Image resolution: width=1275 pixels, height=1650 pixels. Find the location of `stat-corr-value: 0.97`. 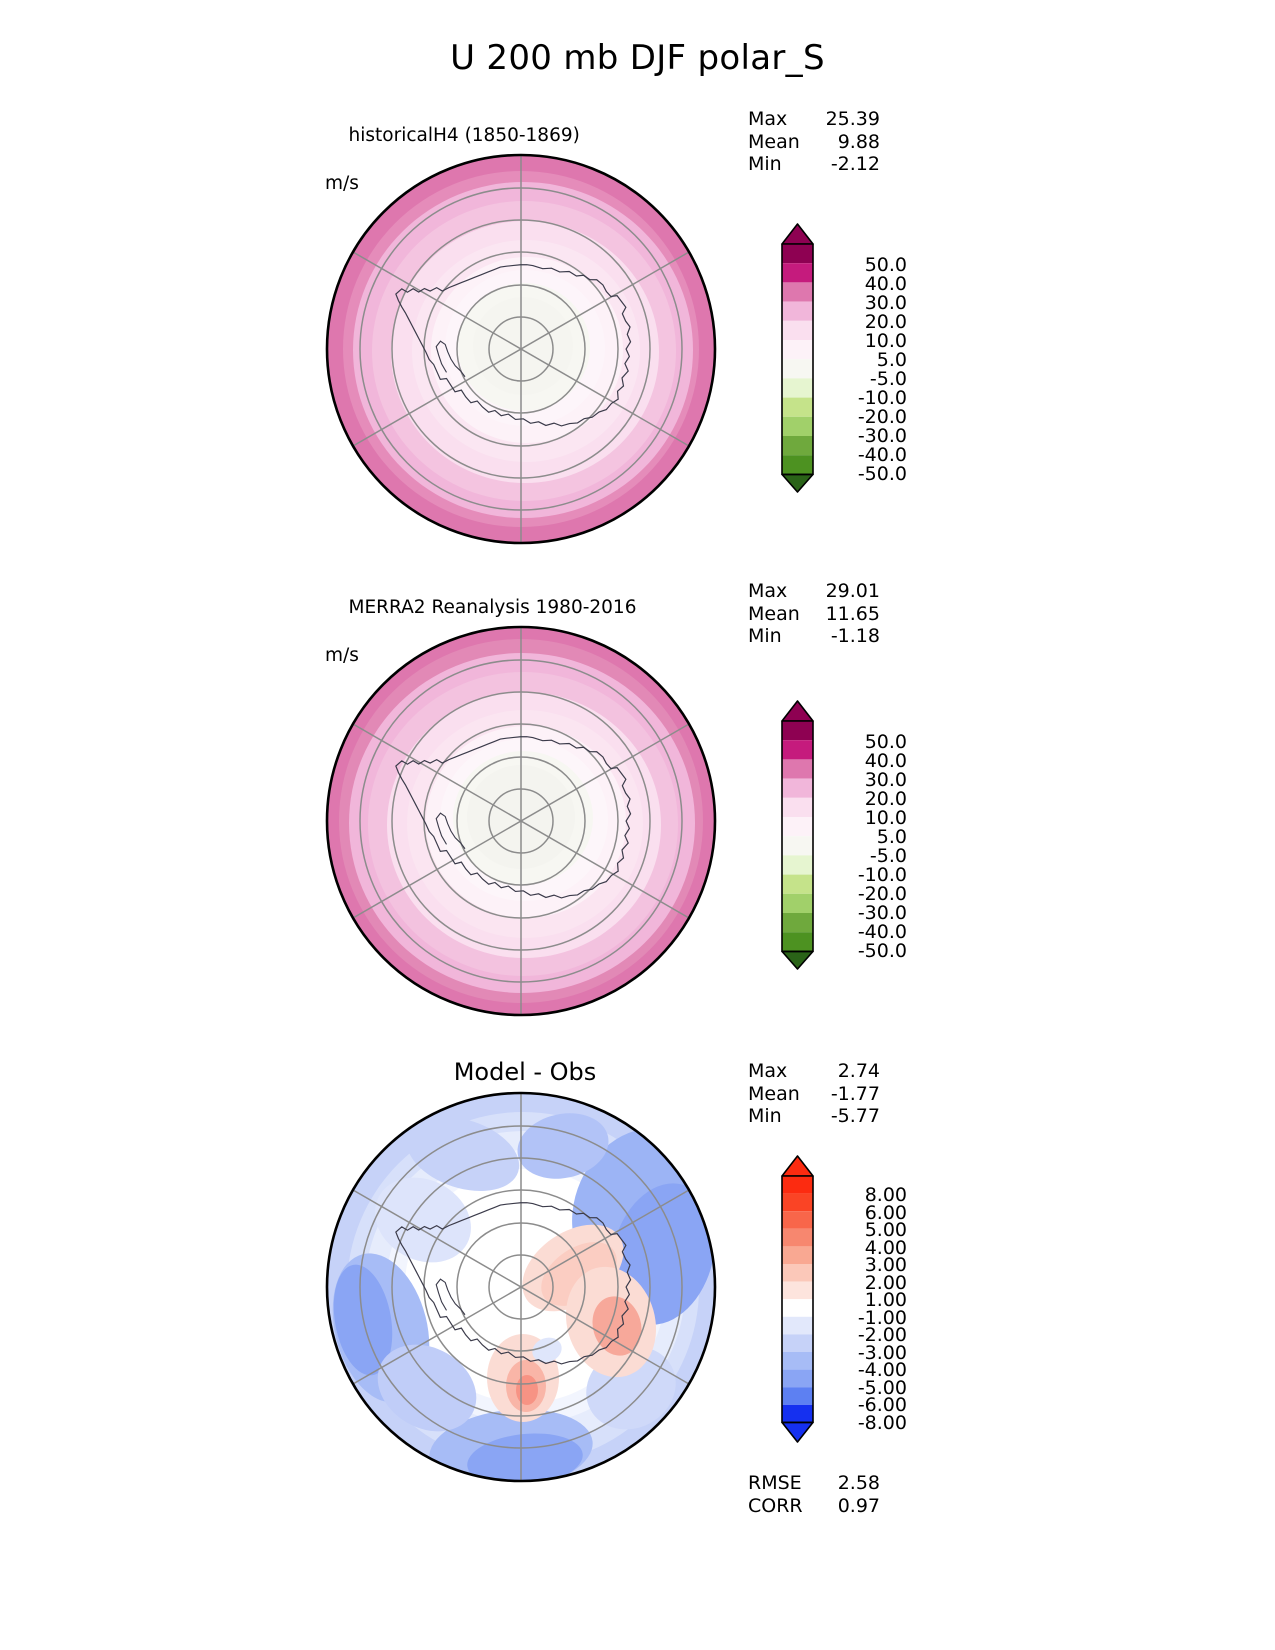

stat-corr-value: 0.97 is located at coordinates (858, 1505).